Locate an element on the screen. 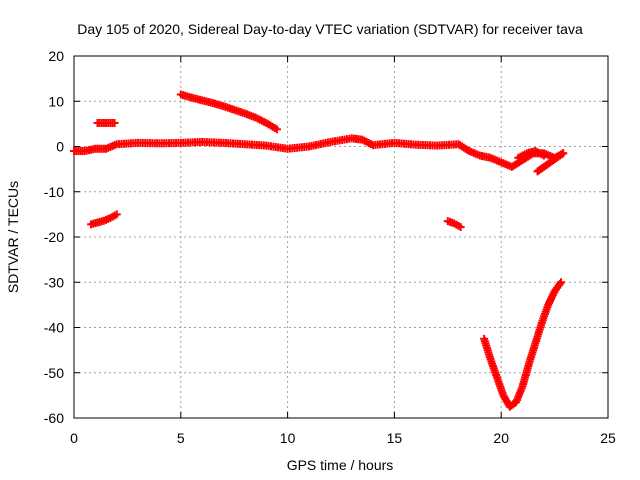 The width and height of the screenshot is (640, 480). y-tick-label: -20 is located at coordinates (54, 237).